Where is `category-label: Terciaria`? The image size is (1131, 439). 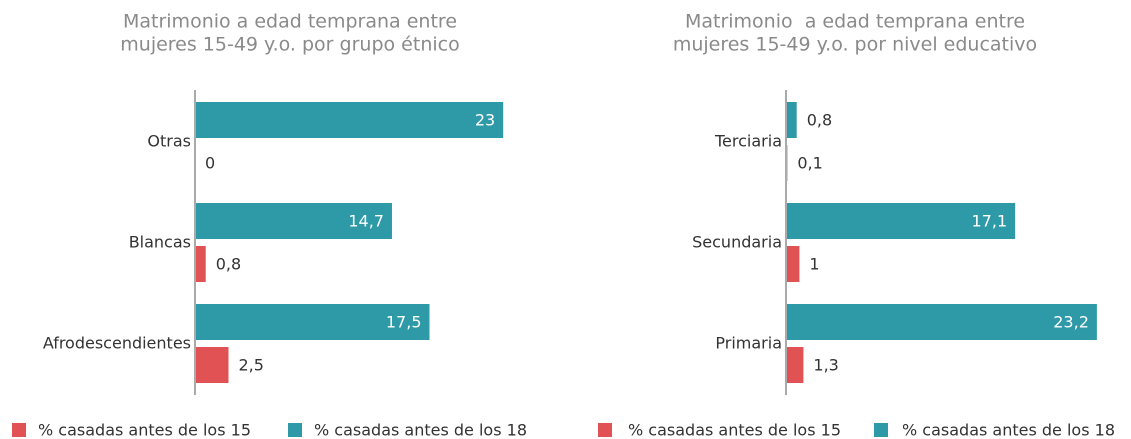 category-label: Terciaria is located at coordinates (748, 141).